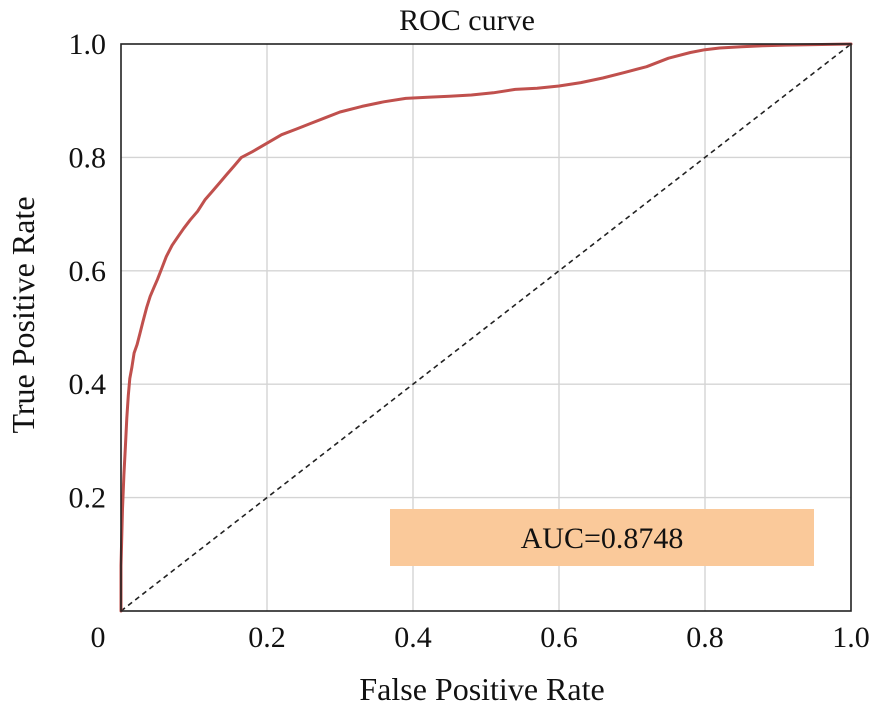 The width and height of the screenshot is (875, 711). I want to click on y-tick-label-2: 0.6, so click(88, 271).